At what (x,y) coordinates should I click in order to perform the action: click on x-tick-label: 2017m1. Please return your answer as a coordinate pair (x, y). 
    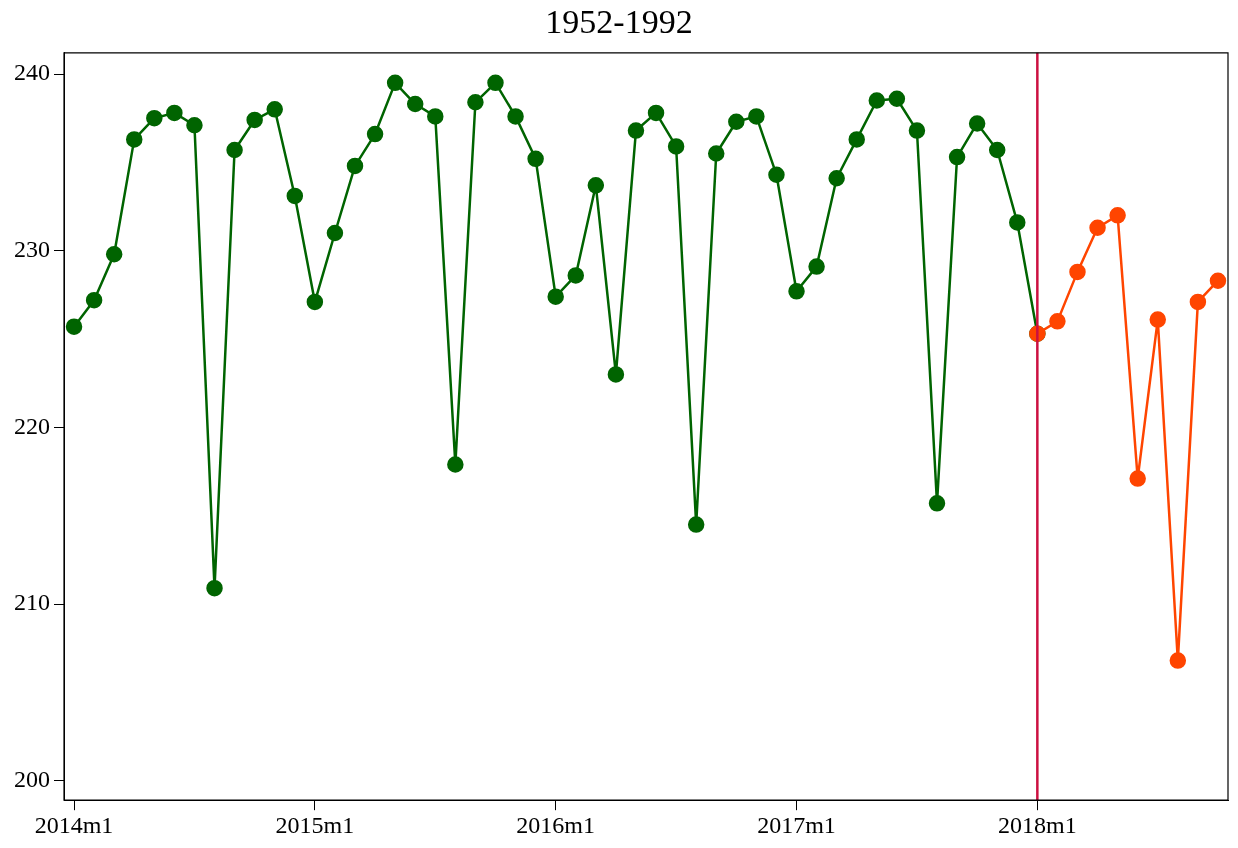
    Looking at the image, I should click on (796, 824).